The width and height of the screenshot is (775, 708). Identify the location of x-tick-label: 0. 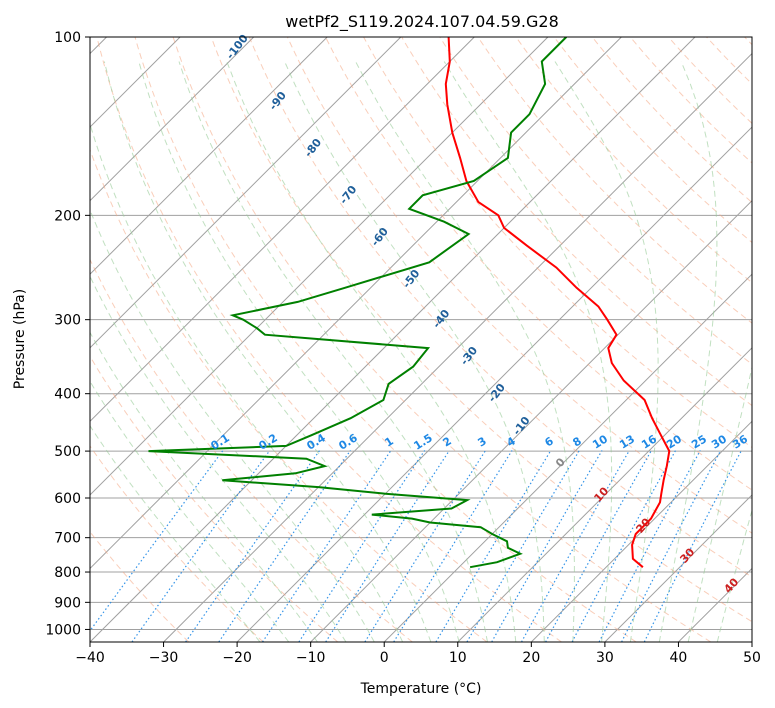
(384, 658).